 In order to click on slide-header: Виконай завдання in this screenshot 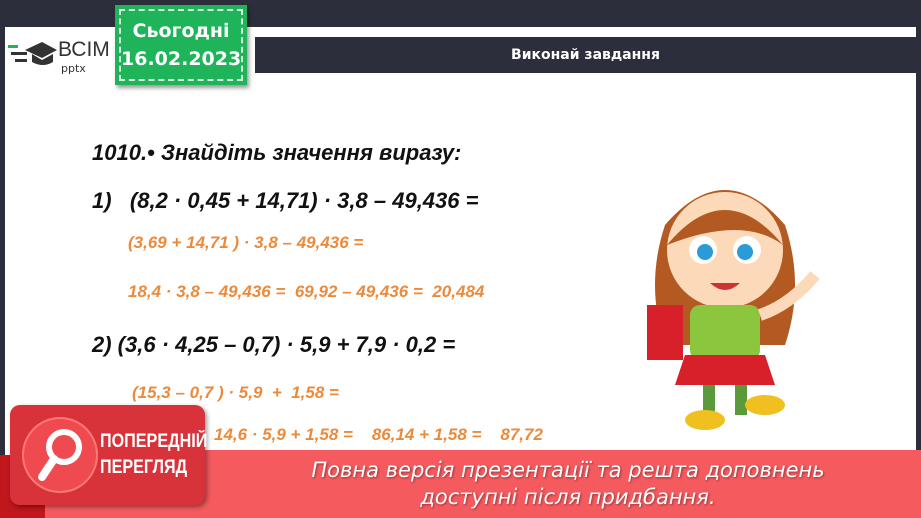, I will do `click(585, 55)`.